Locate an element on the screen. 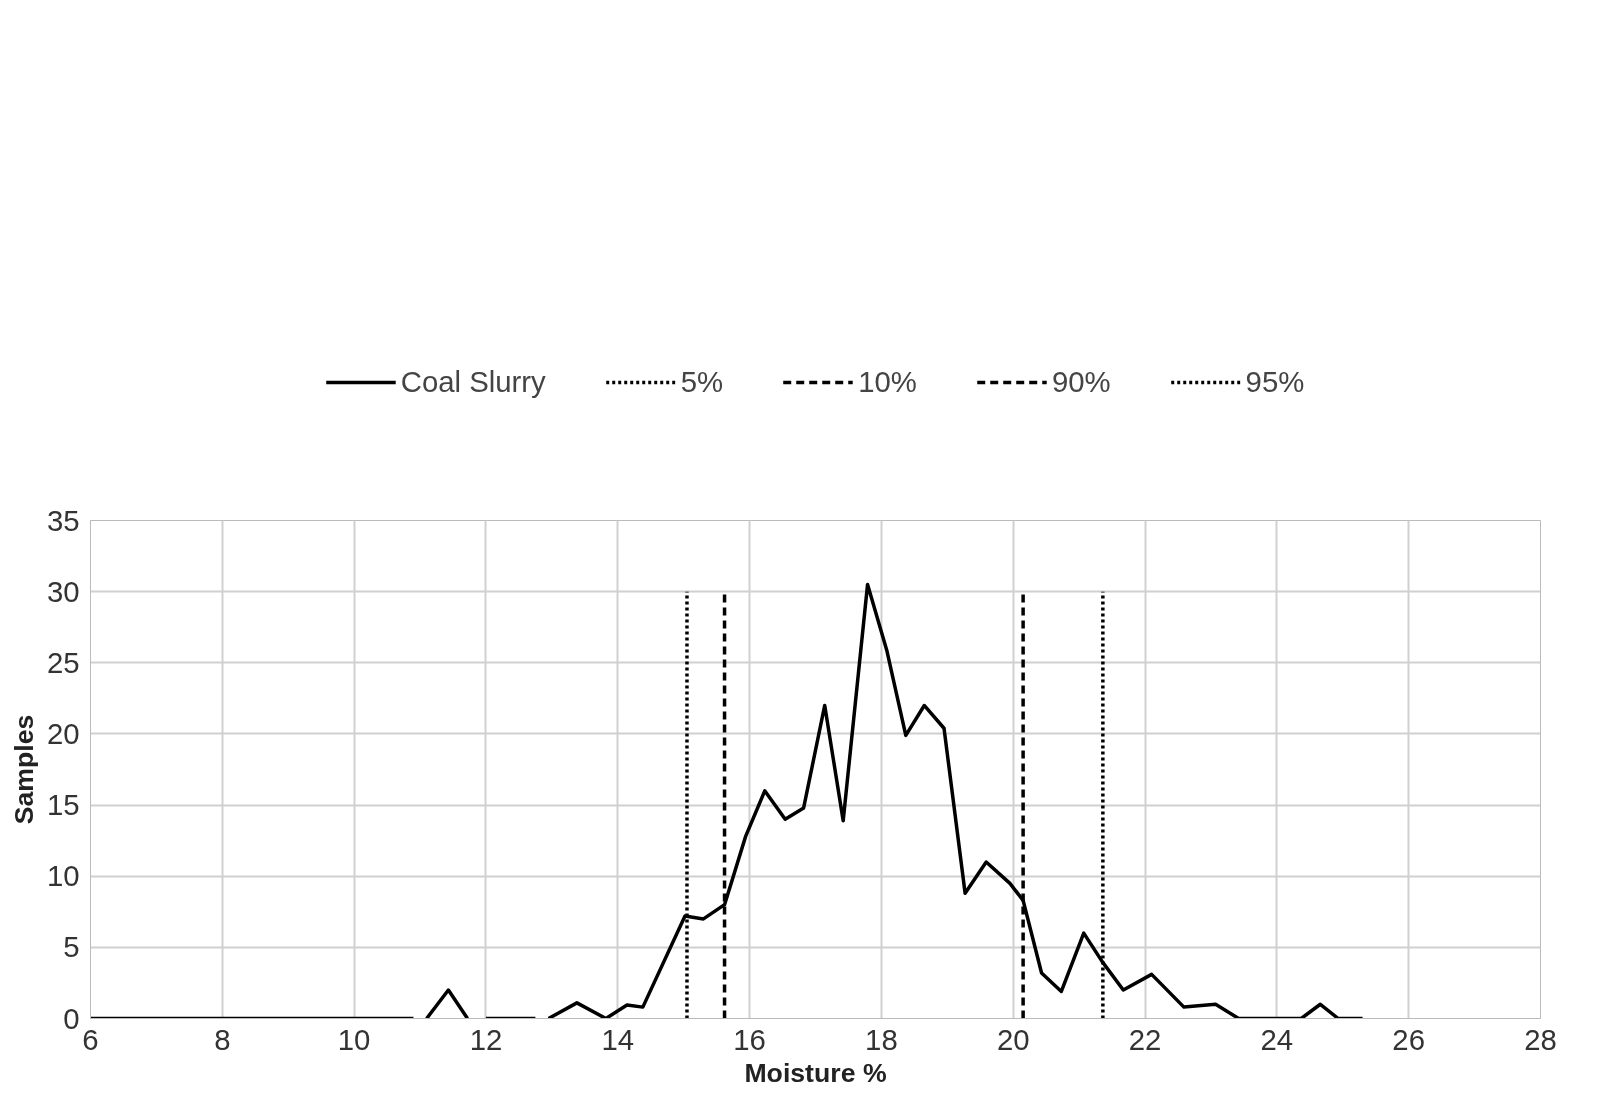 This screenshot has width=1612, height=1111. y-axis-title: Samples is located at coordinates (23, 769).